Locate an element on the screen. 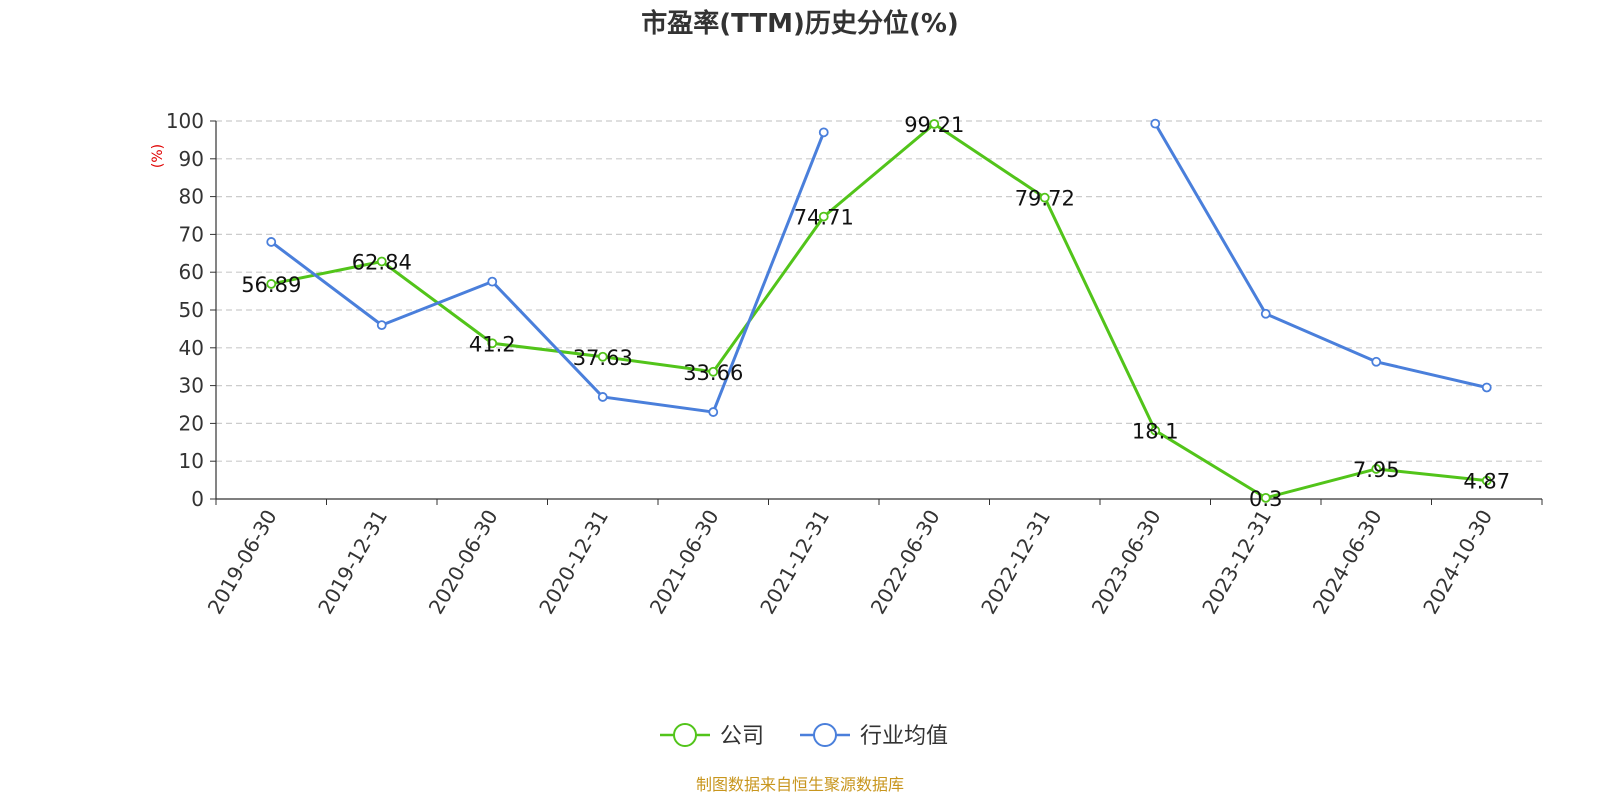 The image size is (1600, 800). source-note: 制图数据来自恒生聚源数据库 is located at coordinates (800, 784).